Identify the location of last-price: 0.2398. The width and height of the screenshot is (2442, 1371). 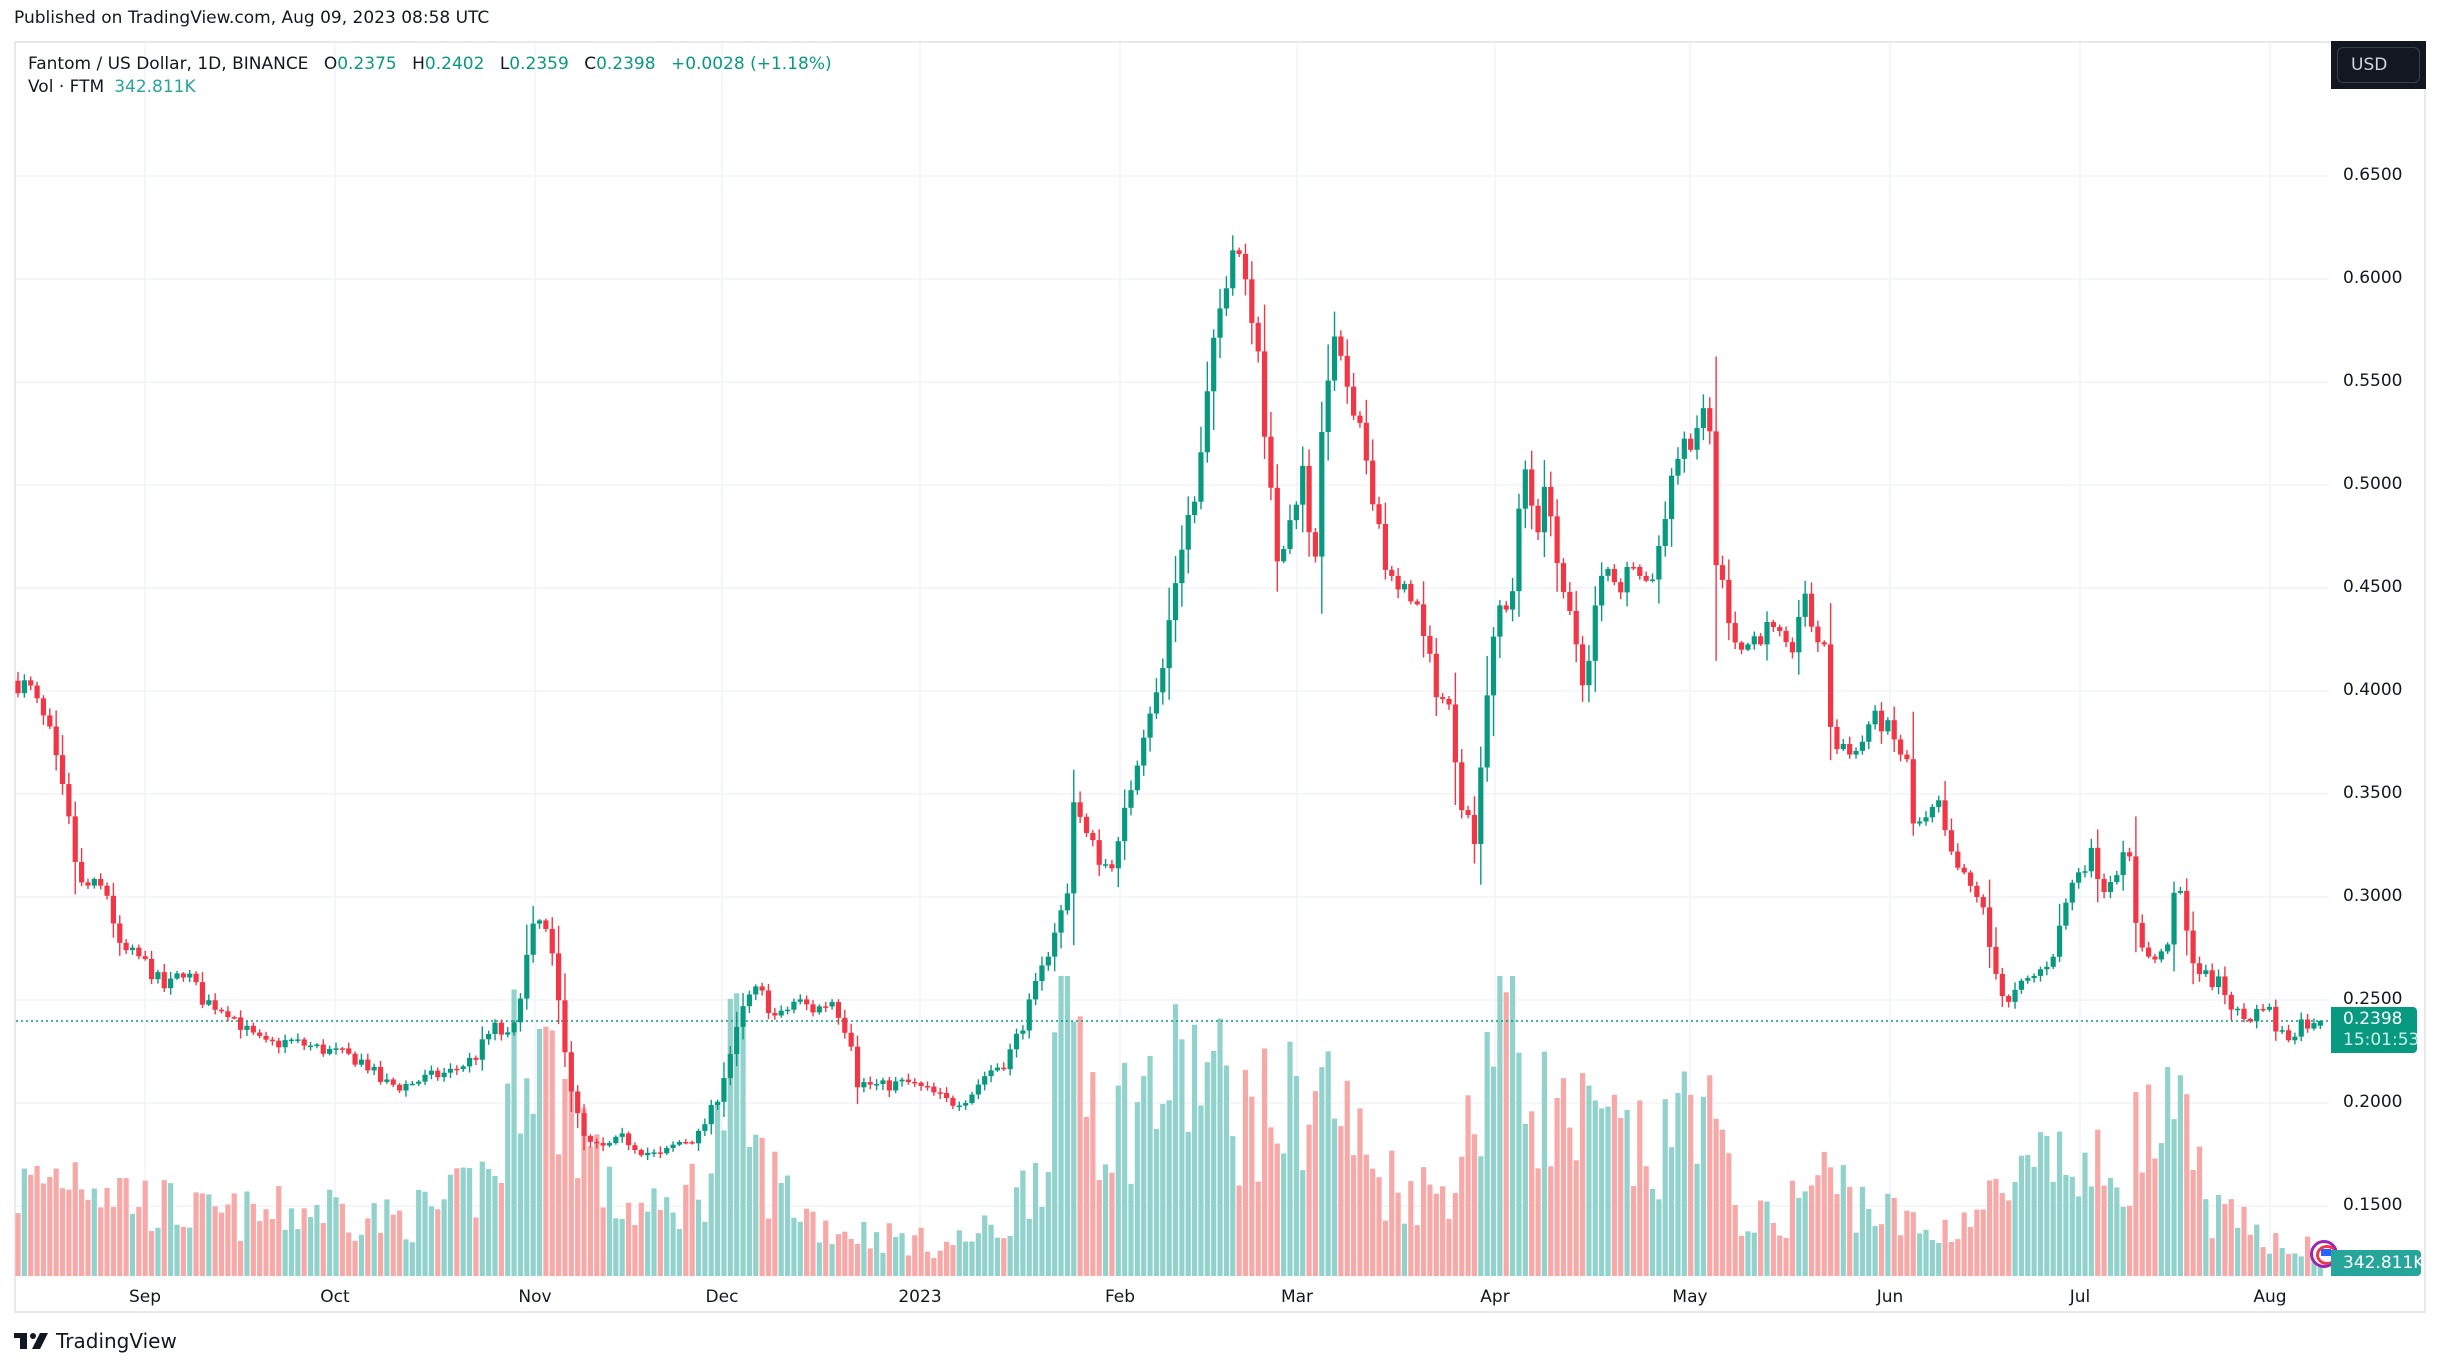
(2373, 1019).